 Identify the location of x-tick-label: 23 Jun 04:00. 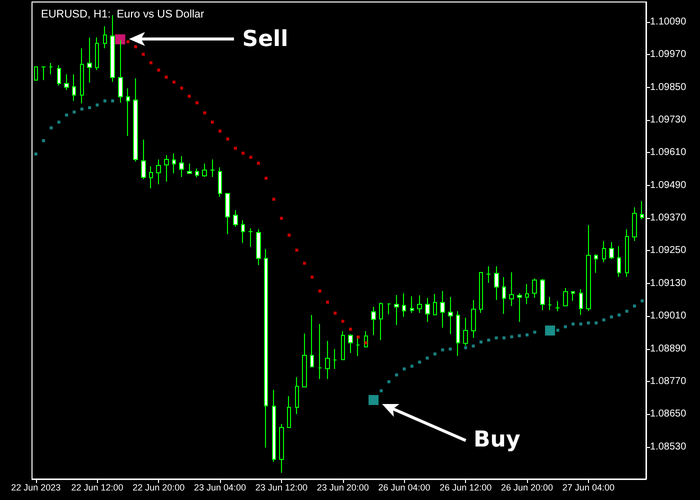
(220, 487).